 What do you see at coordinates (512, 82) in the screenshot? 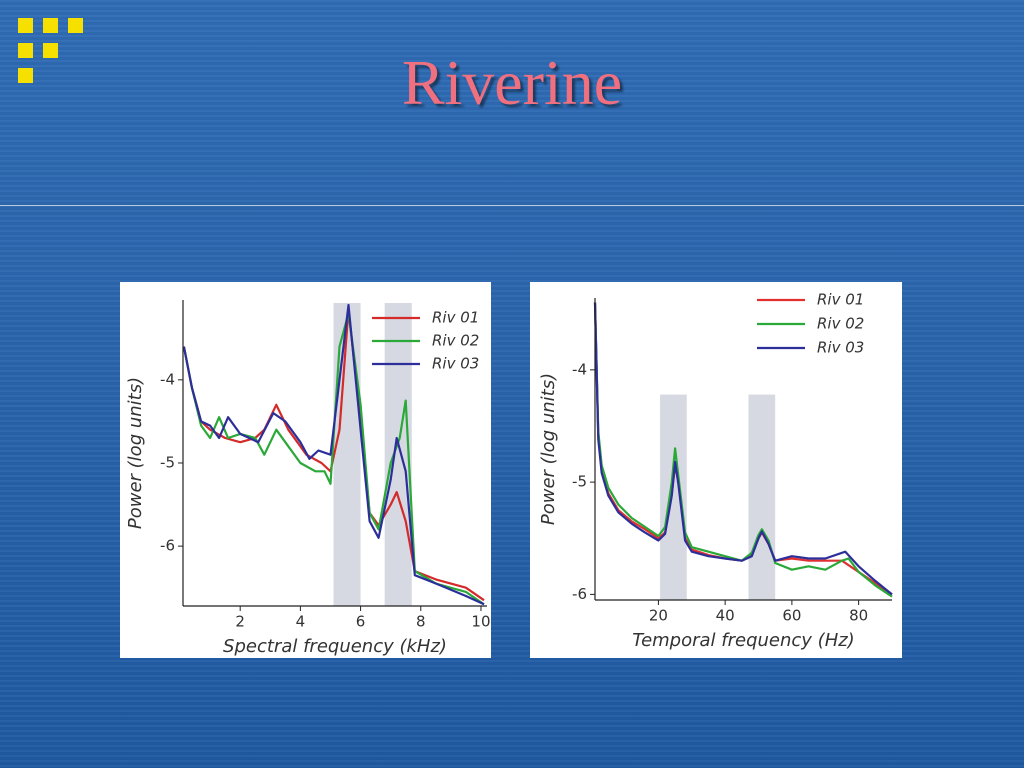
I see `slide-title: Riverine` at bounding box center [512, 82].